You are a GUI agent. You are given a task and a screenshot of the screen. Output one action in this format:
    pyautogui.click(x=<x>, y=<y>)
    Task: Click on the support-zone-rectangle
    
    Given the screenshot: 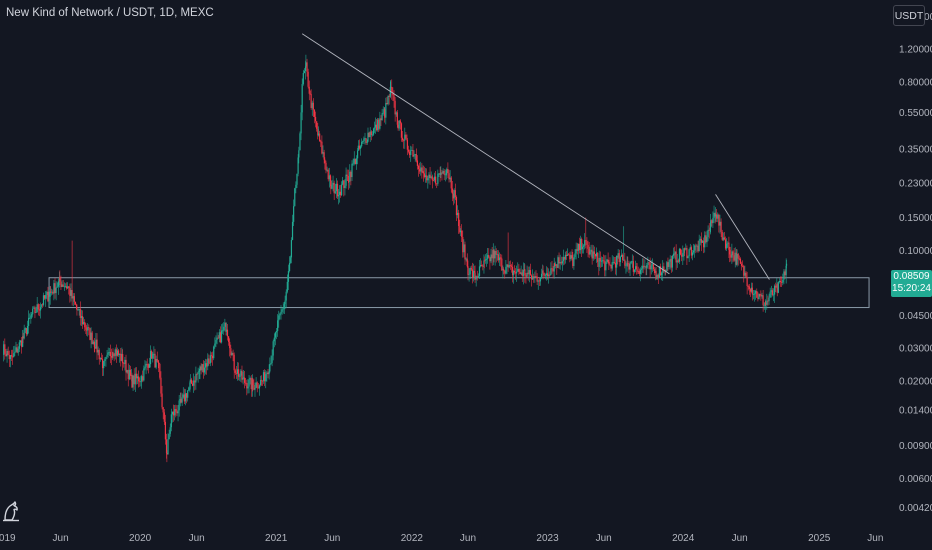 What is the action you would take?
    pyautogui.click(x=459, y=293)
    